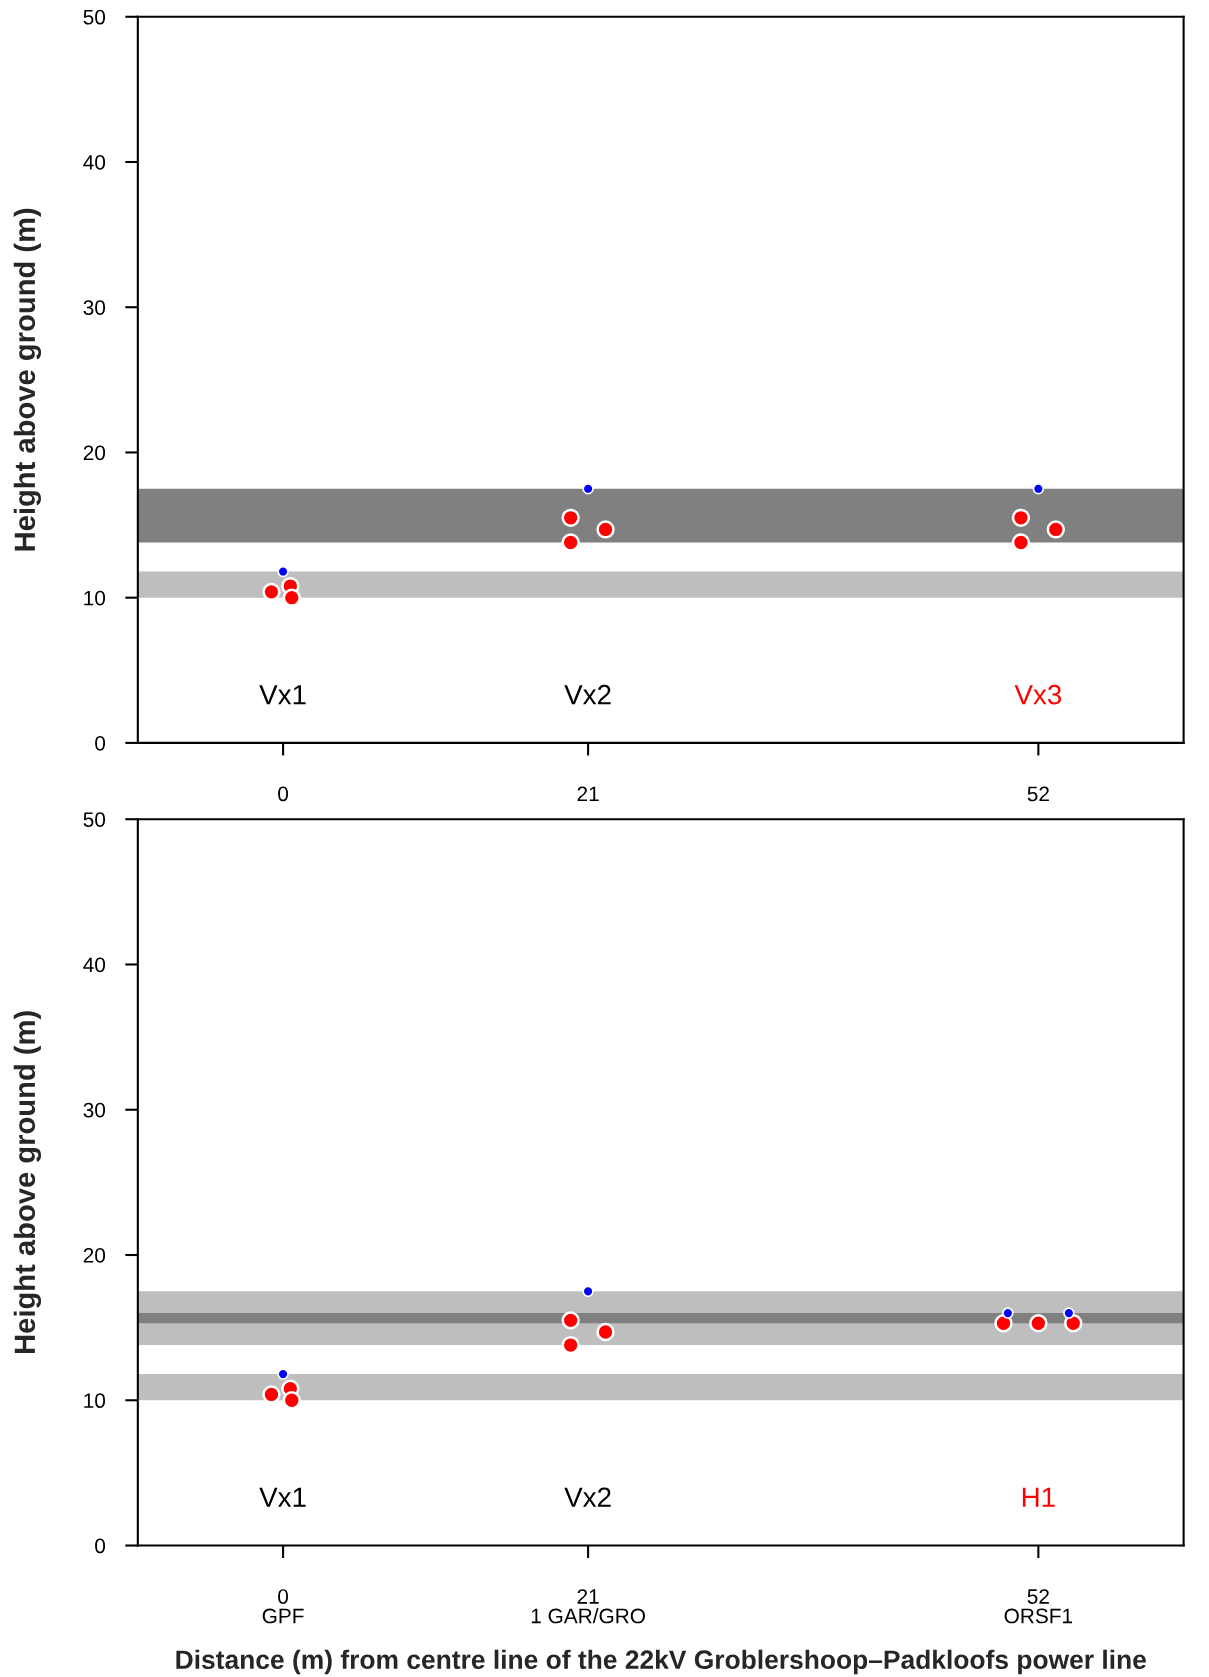  Describe the element at coordinates (661, 1662) in the screenshot. I see `x-axis-title: Distance (m) from centre line of the 22kV Groblershoop–Padkloofs power line` at that location.